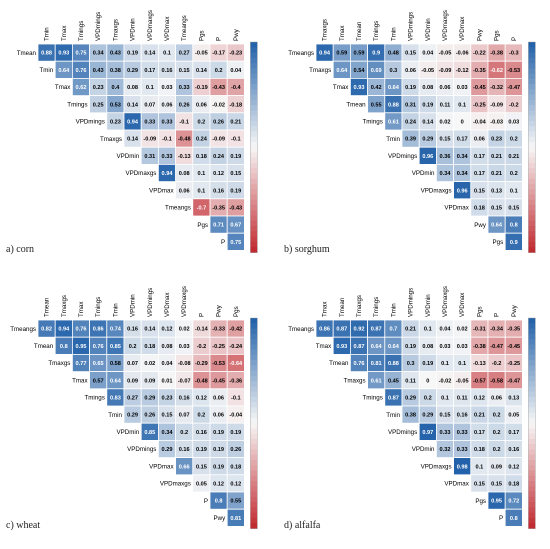  Describe the element at coordinates (359, 54) in the screenshot. I see `cell-value: 0.59` at that location.